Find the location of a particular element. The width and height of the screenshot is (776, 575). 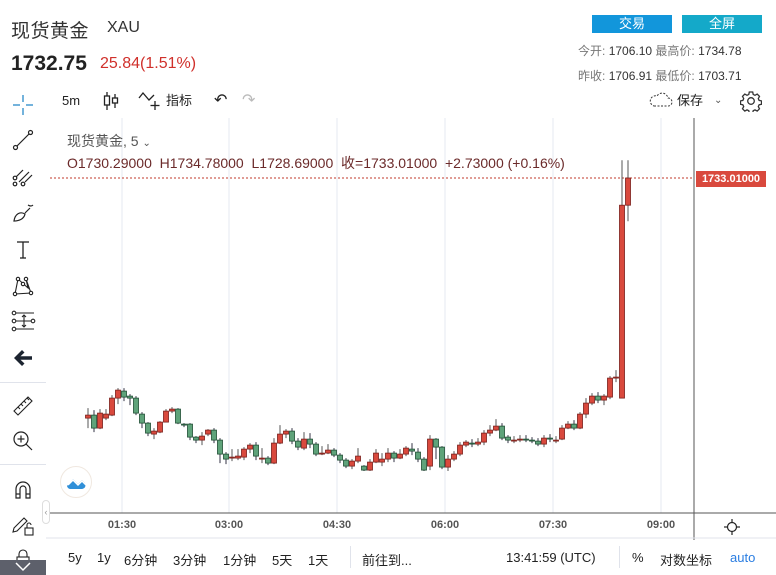

series-title-text: 现货黄金, 5 is located at coordinates (103, 141).